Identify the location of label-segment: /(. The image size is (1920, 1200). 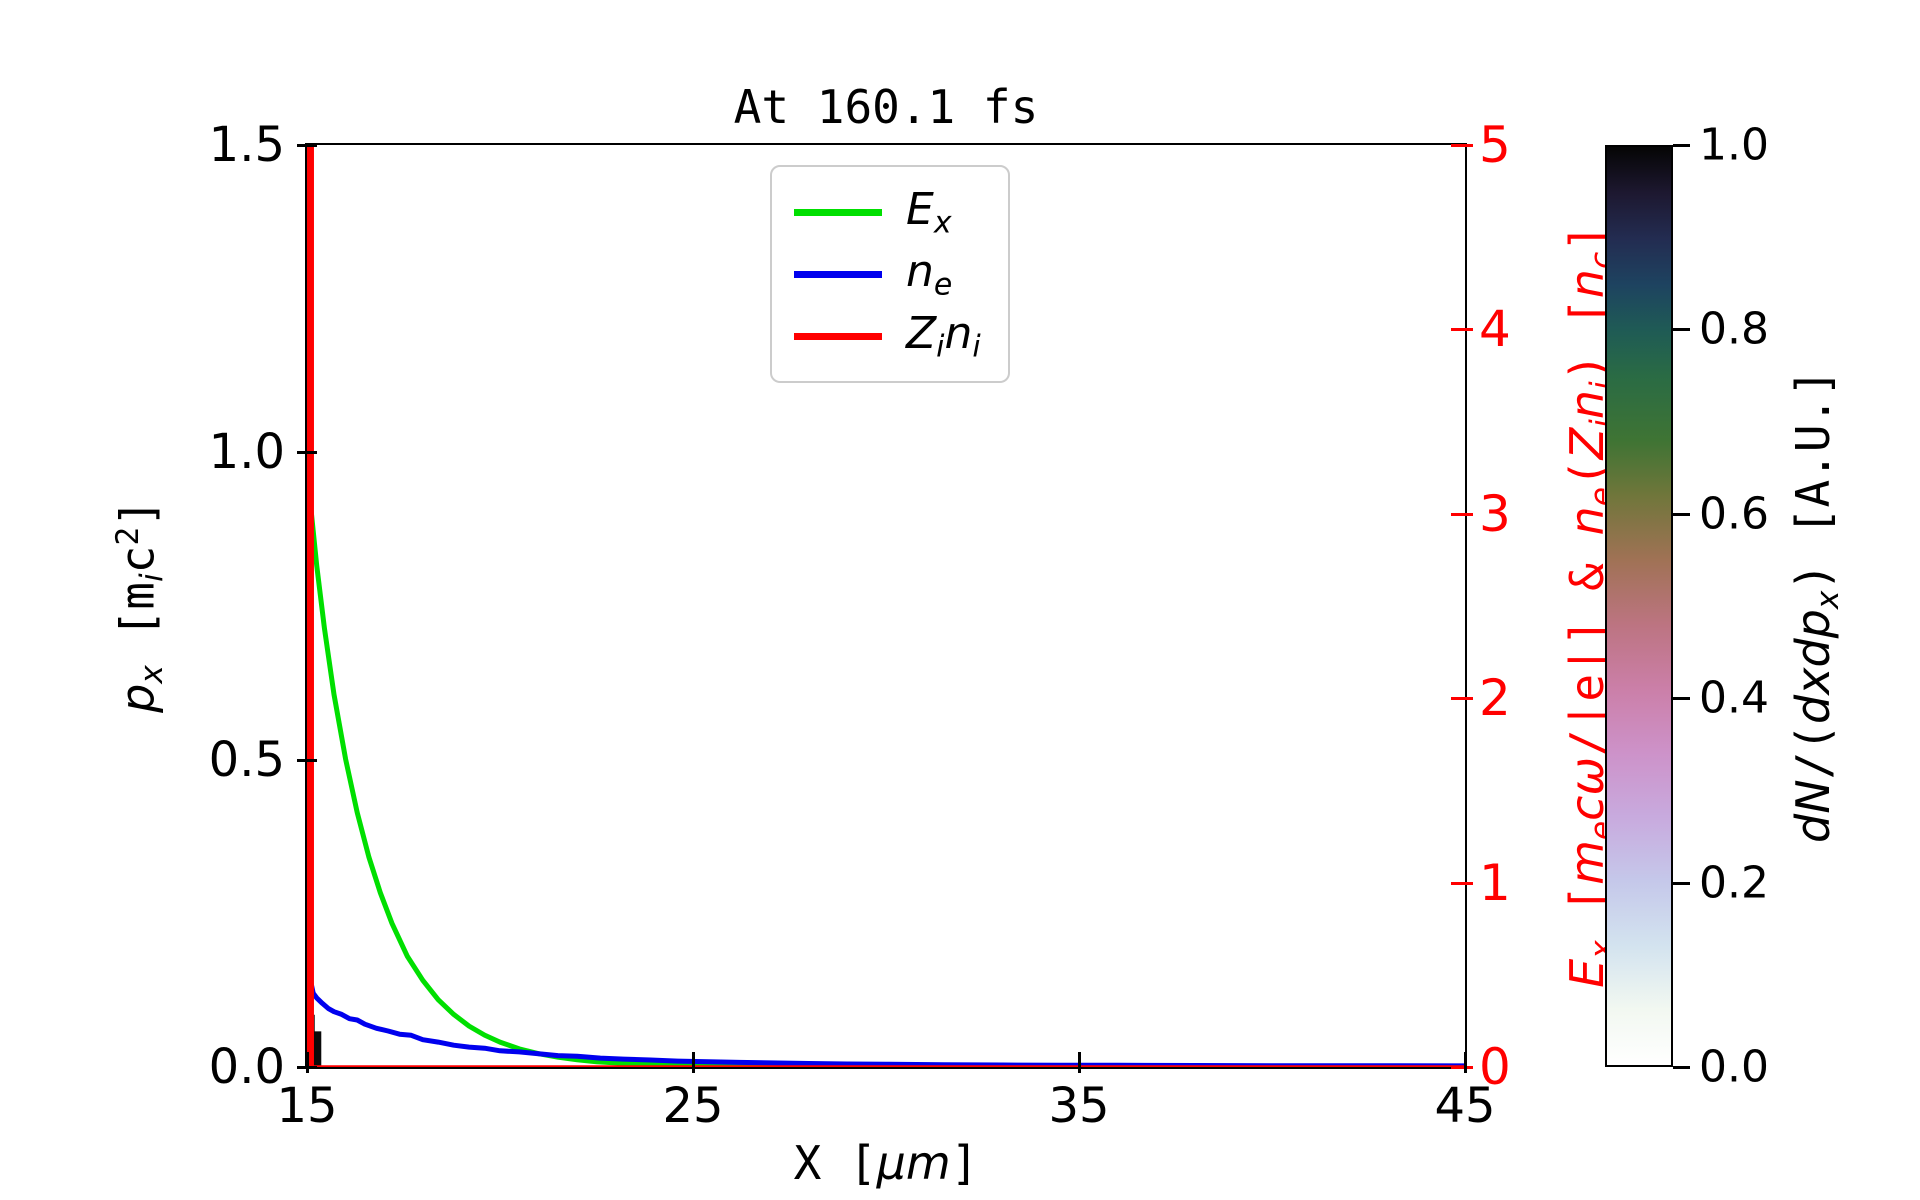
(1813, 751).